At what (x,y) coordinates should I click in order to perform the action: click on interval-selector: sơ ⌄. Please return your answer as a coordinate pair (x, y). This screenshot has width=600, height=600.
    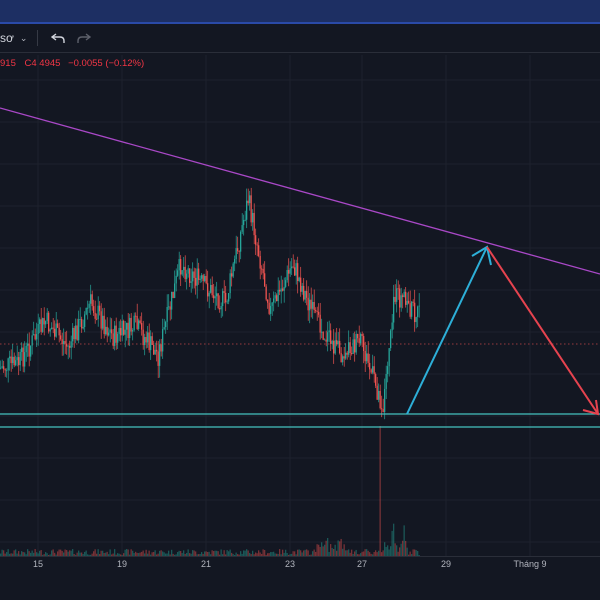
    Looking at the image, I should click on (13, 38).